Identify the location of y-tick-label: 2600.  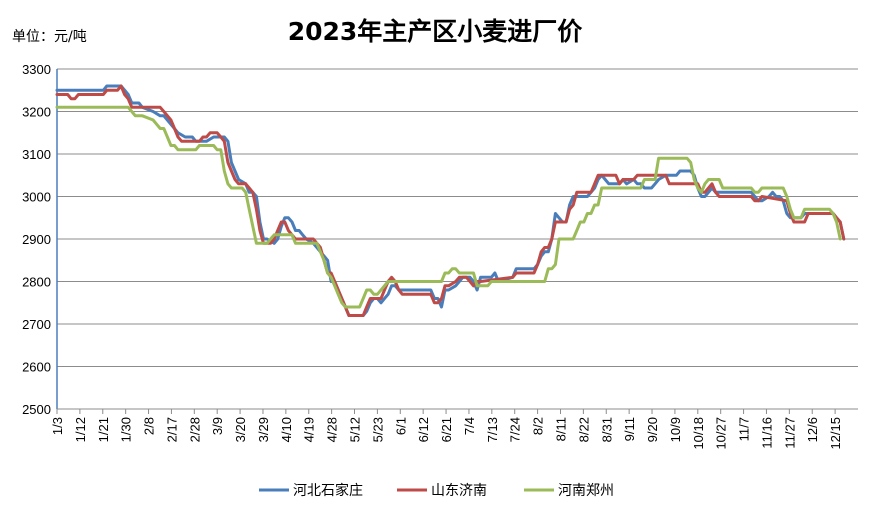
(36, 367).